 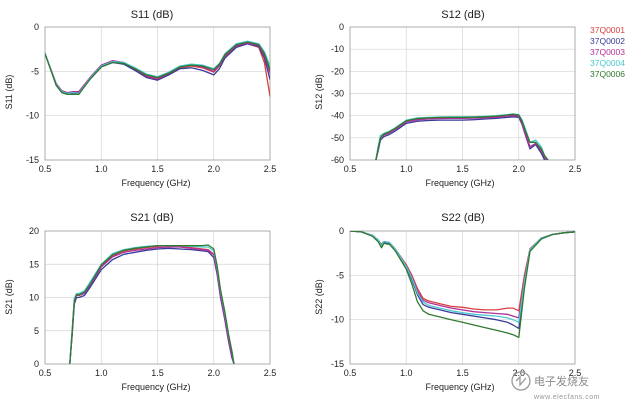 What do you see at coordinates (101, 169) in the screenshot?
I see `x-tick-label-s11-1: 1.0` at bounding box center [101, 169].